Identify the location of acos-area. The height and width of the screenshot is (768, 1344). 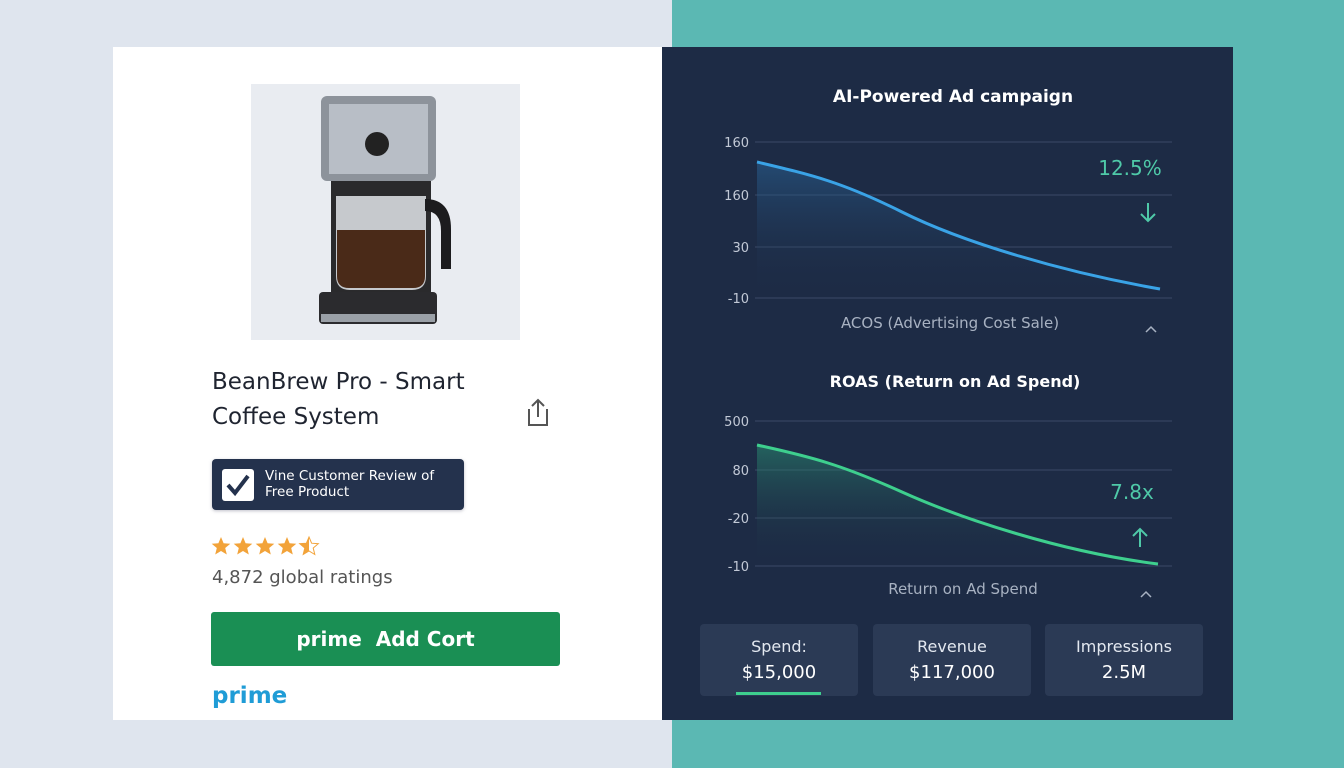
(958, 230).